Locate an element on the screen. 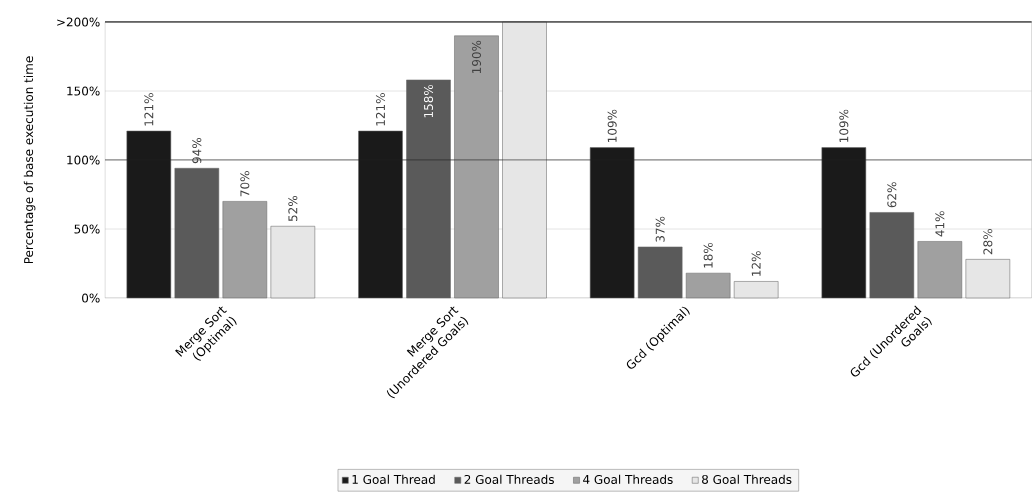 This screenshot has height=500, width=1032. y-axis-title: Percentage of base execution time is located at coordinates (29, 160).